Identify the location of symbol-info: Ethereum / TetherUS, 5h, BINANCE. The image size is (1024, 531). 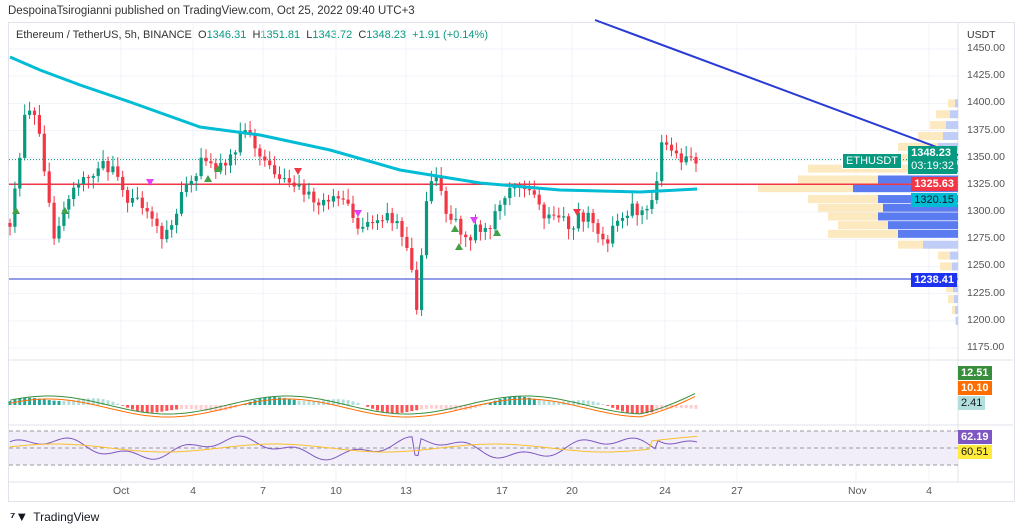
(104, 35).